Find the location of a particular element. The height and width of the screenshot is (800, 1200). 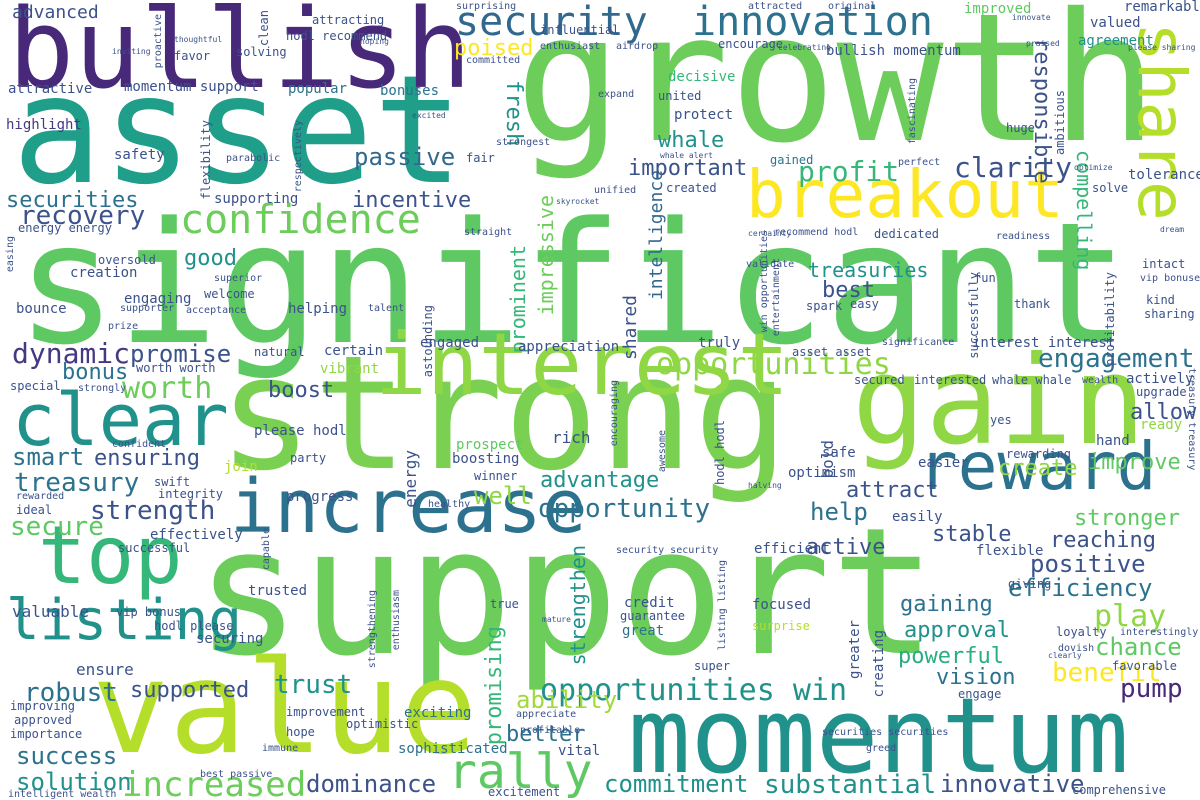

word-solve: solve is located at coordinates (1110, 188).